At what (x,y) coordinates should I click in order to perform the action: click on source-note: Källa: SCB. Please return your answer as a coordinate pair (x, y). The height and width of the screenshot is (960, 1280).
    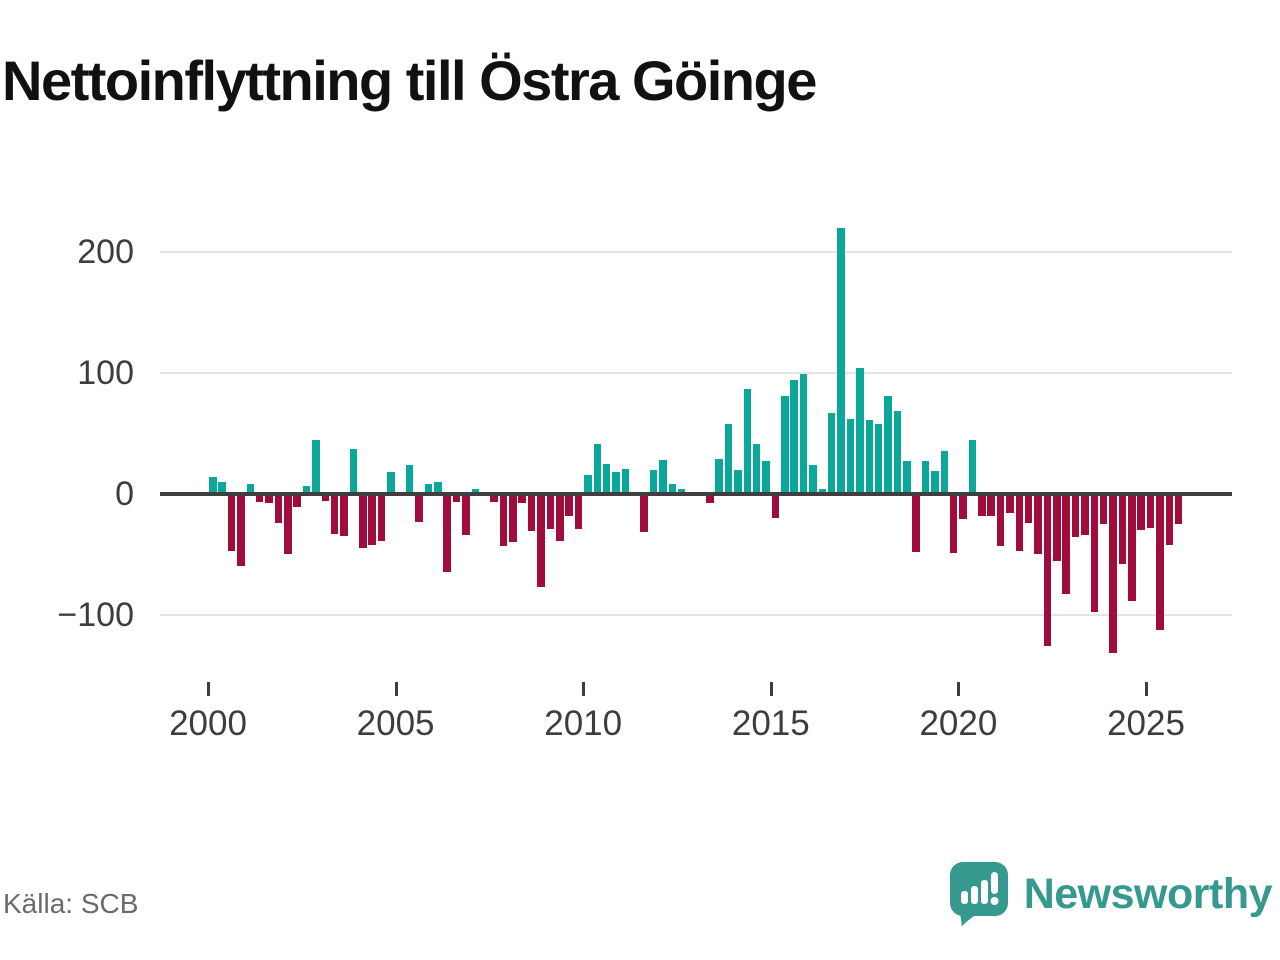
    Looking at the image, I should click on (71, 903).